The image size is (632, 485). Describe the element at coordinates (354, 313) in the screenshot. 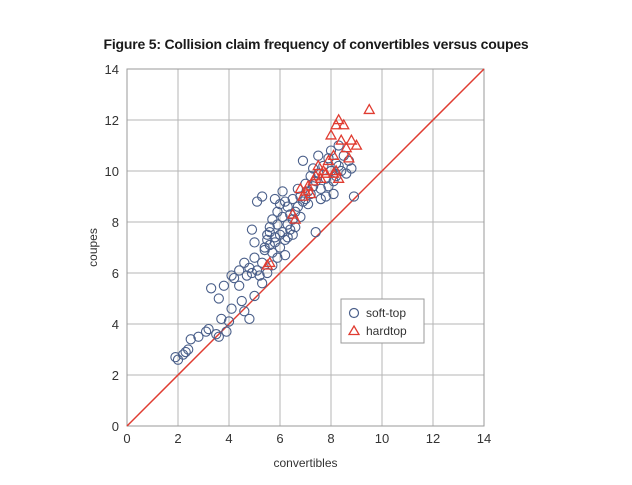

I see `legend-circle-icon` at that location.